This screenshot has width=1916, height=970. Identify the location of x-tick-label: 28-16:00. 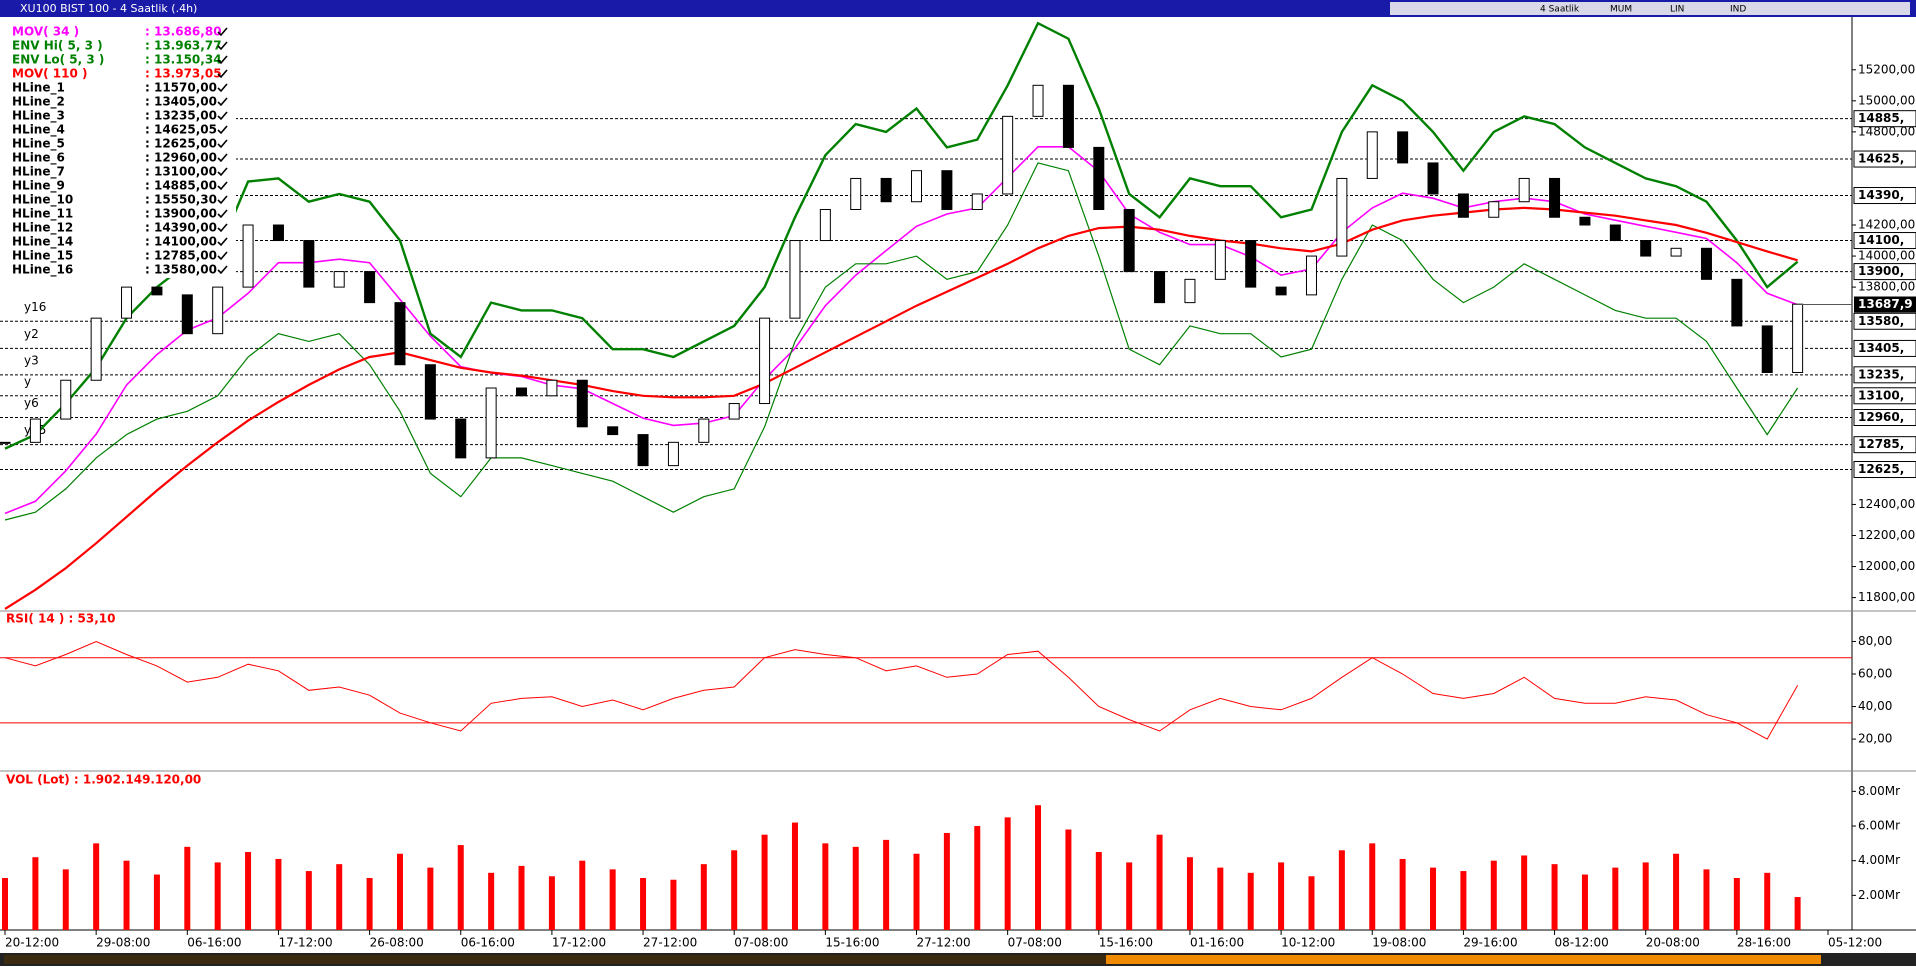
(1764, 943).